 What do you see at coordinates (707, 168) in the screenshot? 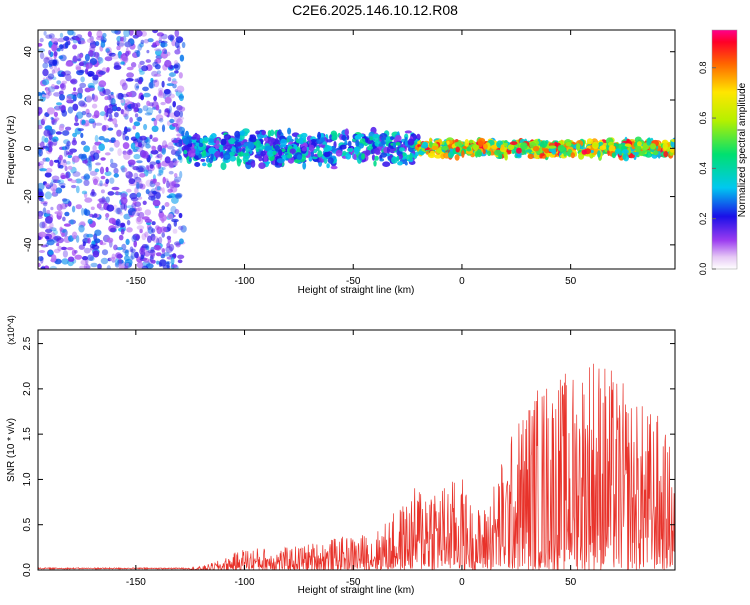
I see `colorbar-ticks: 0.0 0.2 0.4 0.6 0.8` at bounding box center [707, 168].